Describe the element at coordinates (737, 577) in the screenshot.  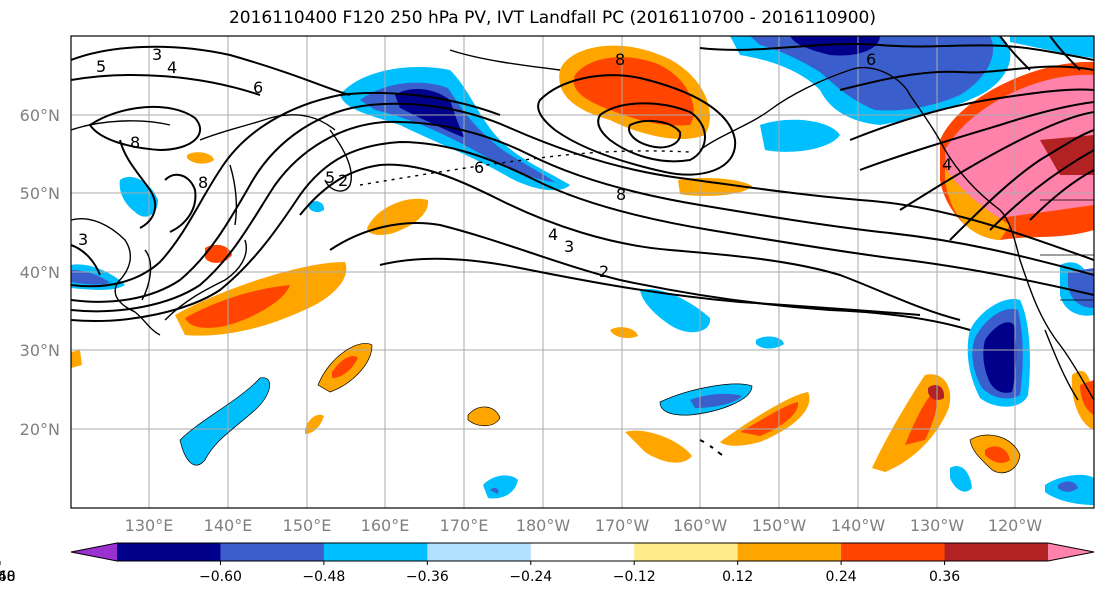
I see `colorbar-tick-label: 0.12` at that location.